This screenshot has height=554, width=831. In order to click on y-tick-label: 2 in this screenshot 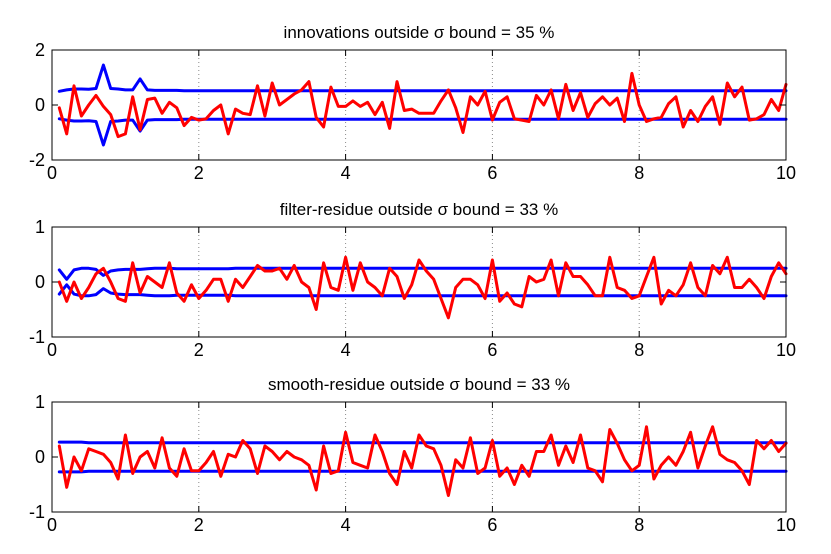, I will do `click(40, 50)`.